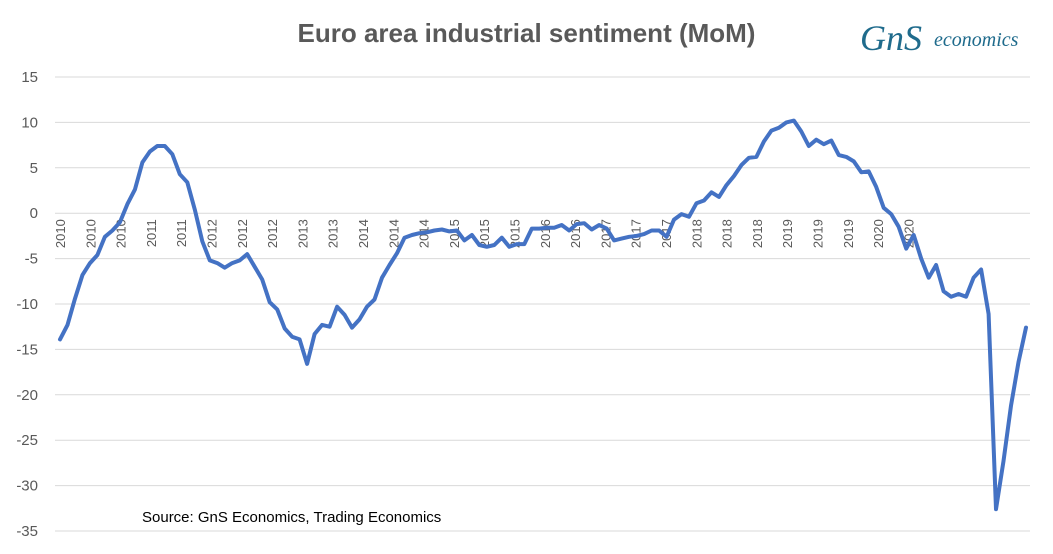 The width and height of the screenshot is (1053, 554). Describe the element at coordinates (976, 40) in the screenshot. I see `logo-tagline: economics` at that location.